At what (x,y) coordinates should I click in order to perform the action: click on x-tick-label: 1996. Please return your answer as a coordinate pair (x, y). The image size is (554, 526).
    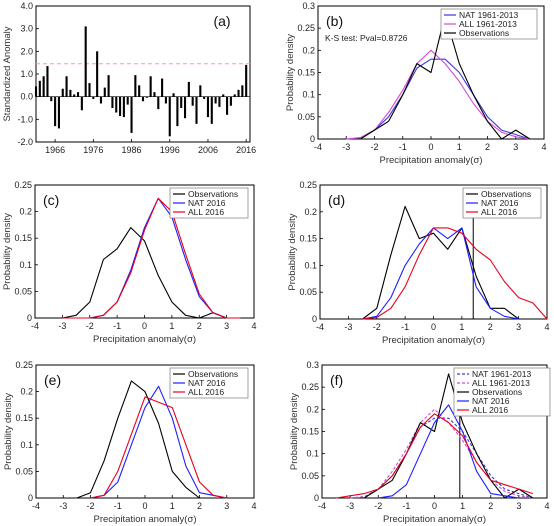
    Looking at the image, I should click on (170, 150).